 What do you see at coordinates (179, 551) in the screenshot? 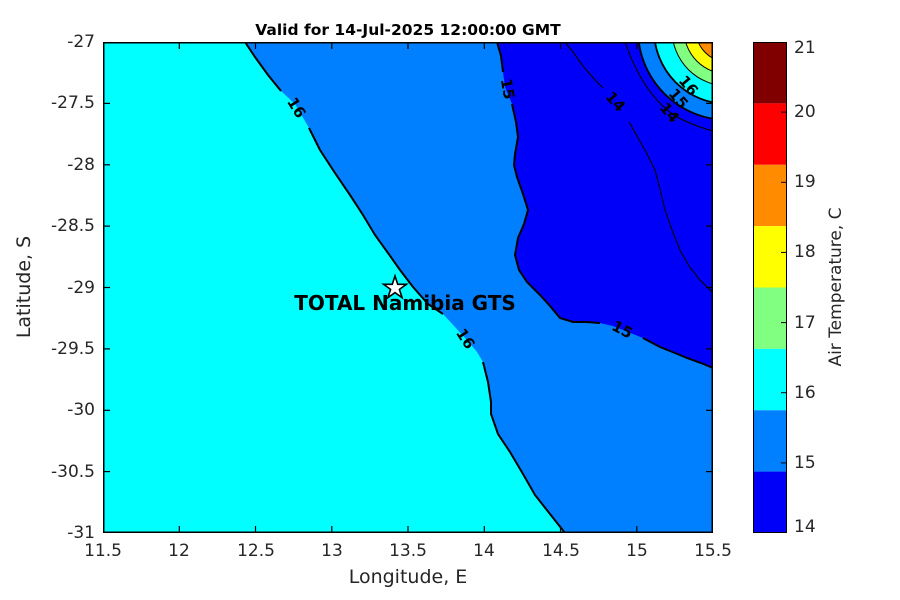
I see `x-tick-label: 12` at bounding box center [179, 551].